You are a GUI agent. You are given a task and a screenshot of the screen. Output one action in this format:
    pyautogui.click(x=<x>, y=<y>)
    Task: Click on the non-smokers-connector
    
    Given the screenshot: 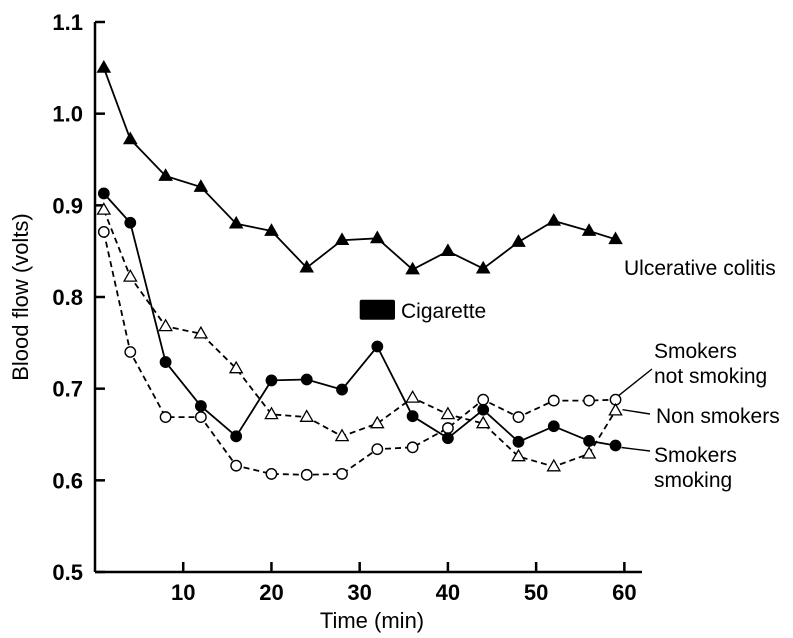 What is the action you would take?
    pyautogui.click(x=636, y=411)
    